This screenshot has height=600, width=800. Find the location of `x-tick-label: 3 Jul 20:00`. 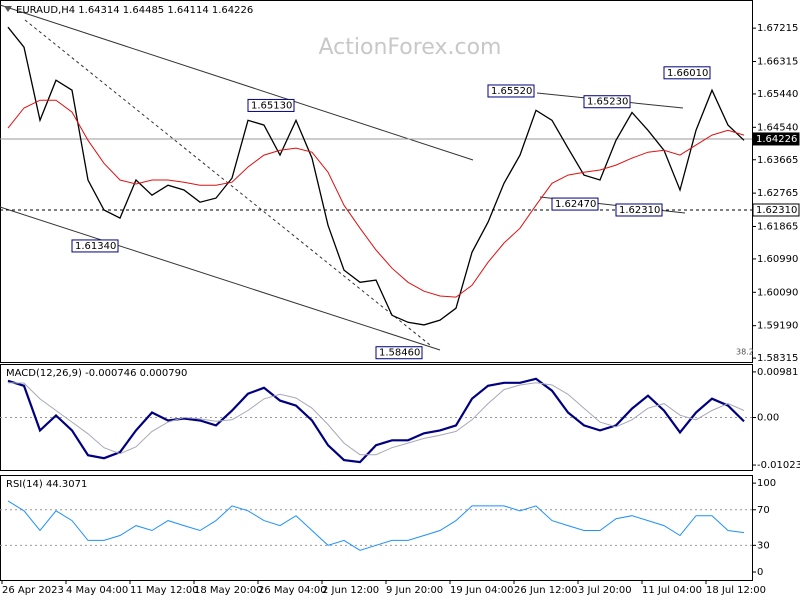

x-tick-label: 3 Jul 20:00 is located at coordinates (605, 590).